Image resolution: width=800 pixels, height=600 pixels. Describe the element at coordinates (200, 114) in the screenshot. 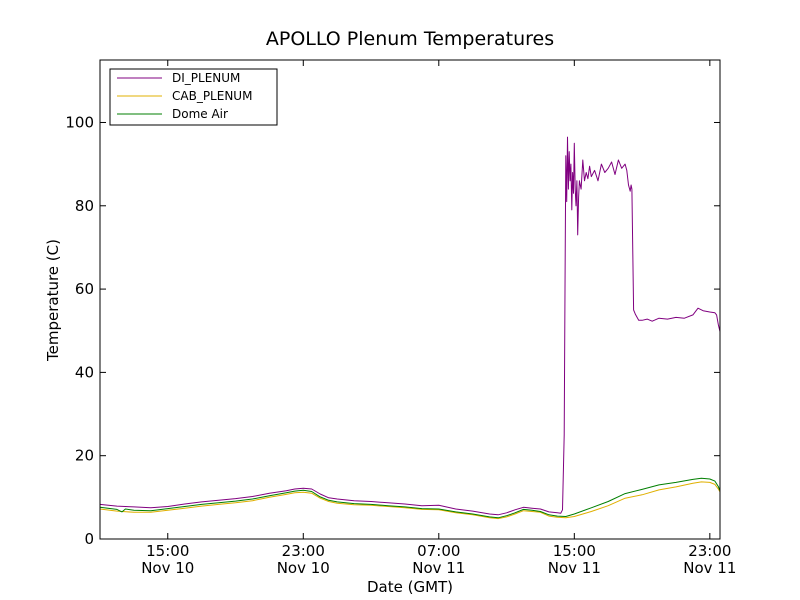

I see `legend-label-dome-air: Dome Air` at that location.